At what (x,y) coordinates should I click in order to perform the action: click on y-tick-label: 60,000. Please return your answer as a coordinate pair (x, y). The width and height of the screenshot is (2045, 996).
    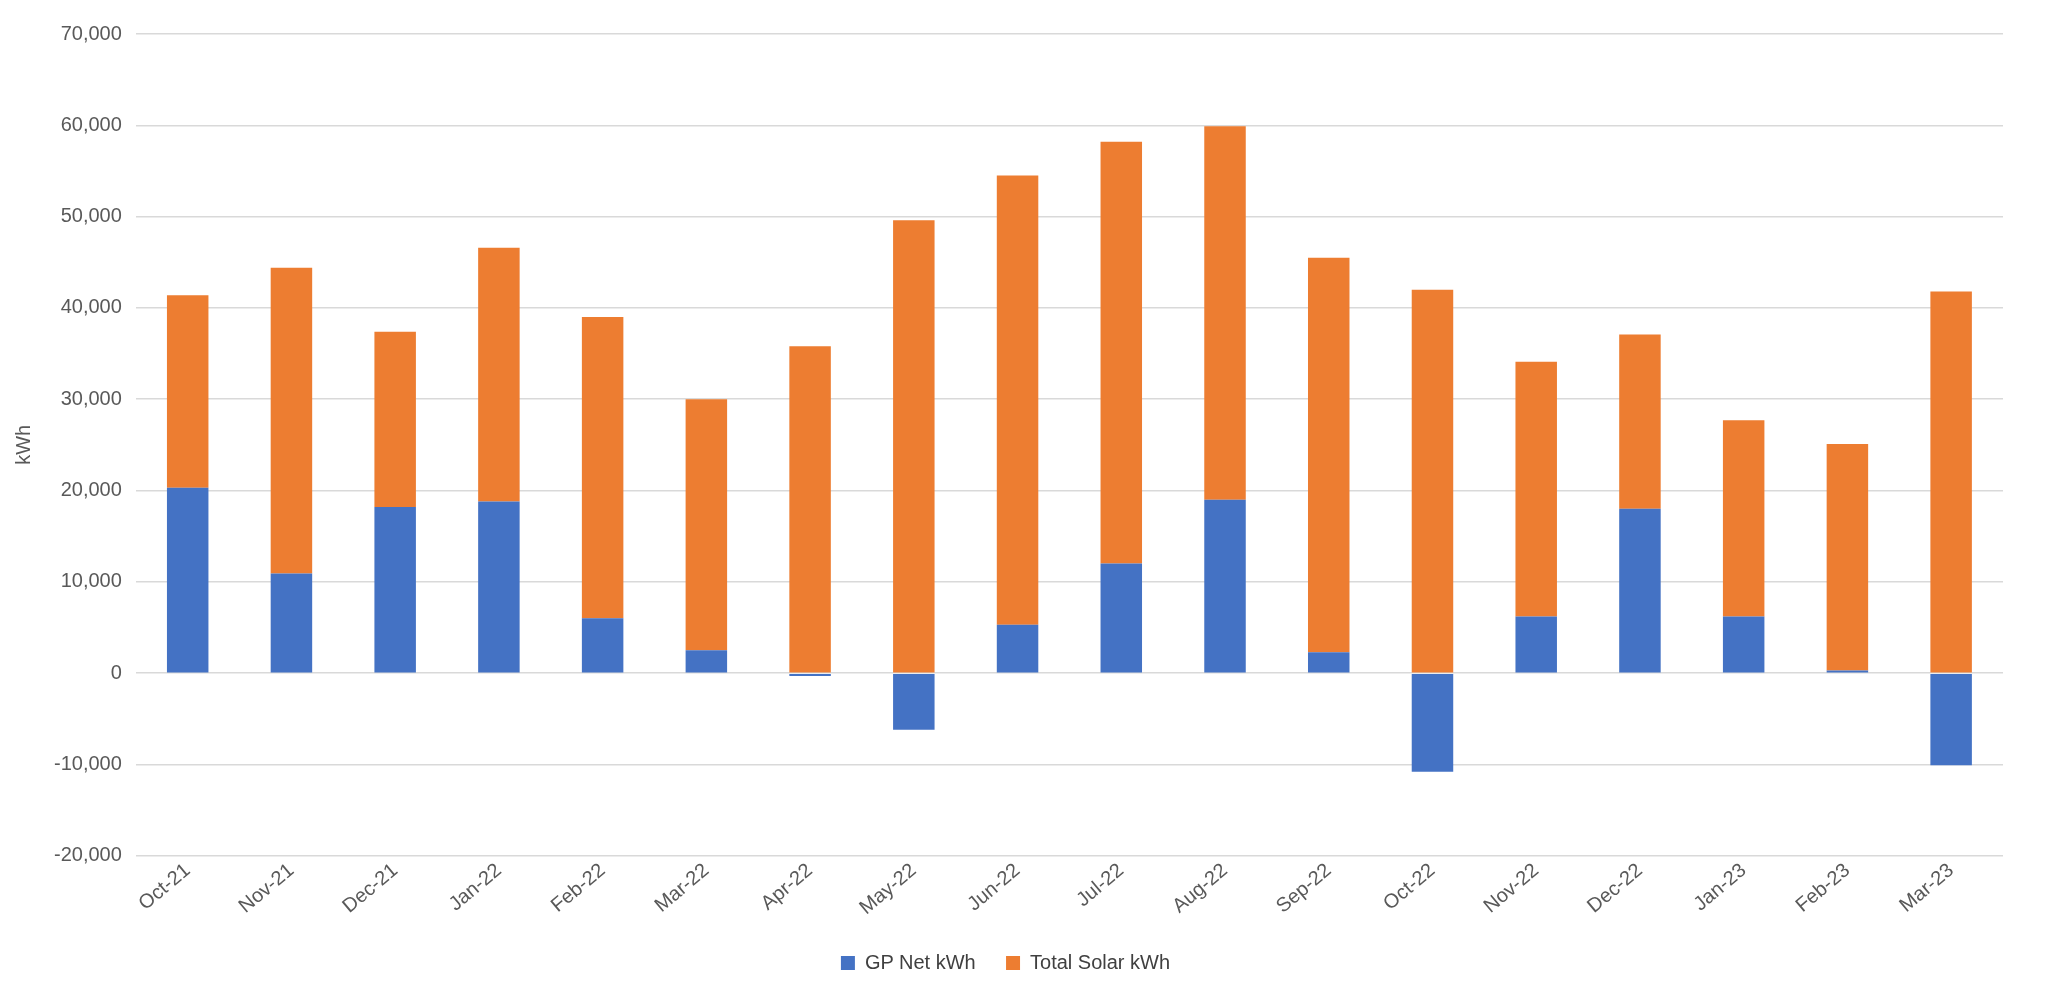
    Looking at the image, I should click on (91, 123).